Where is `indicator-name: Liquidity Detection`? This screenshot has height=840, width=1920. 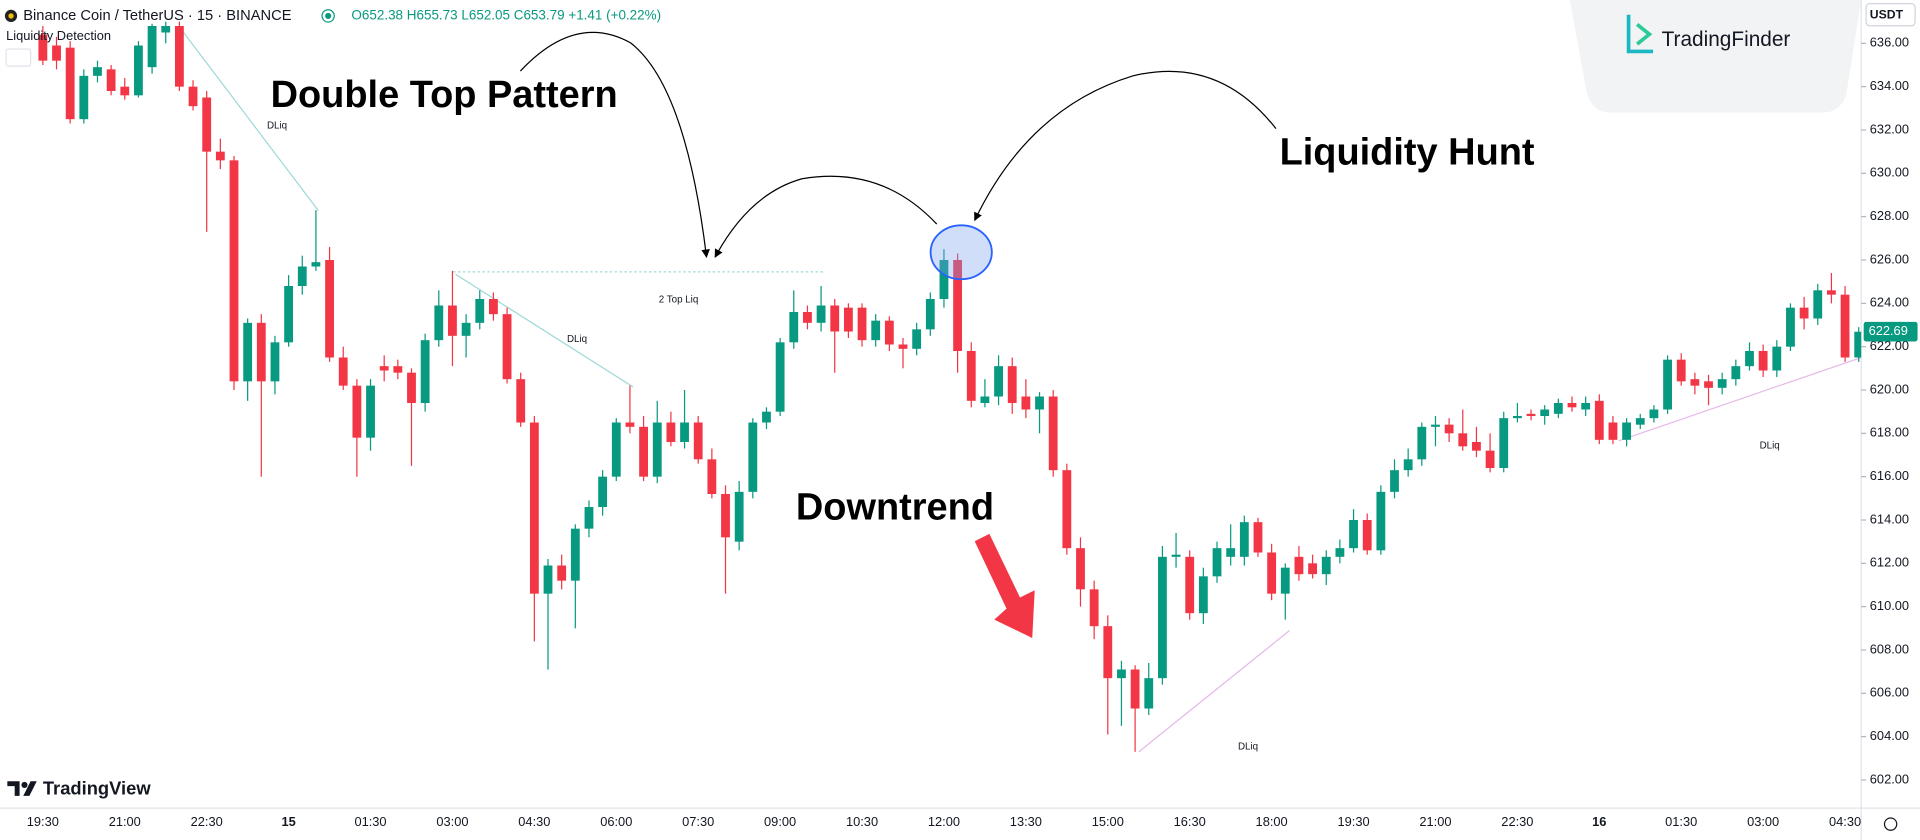
indicator-name: Liquidity Detection is located at coordinates (58, 35).